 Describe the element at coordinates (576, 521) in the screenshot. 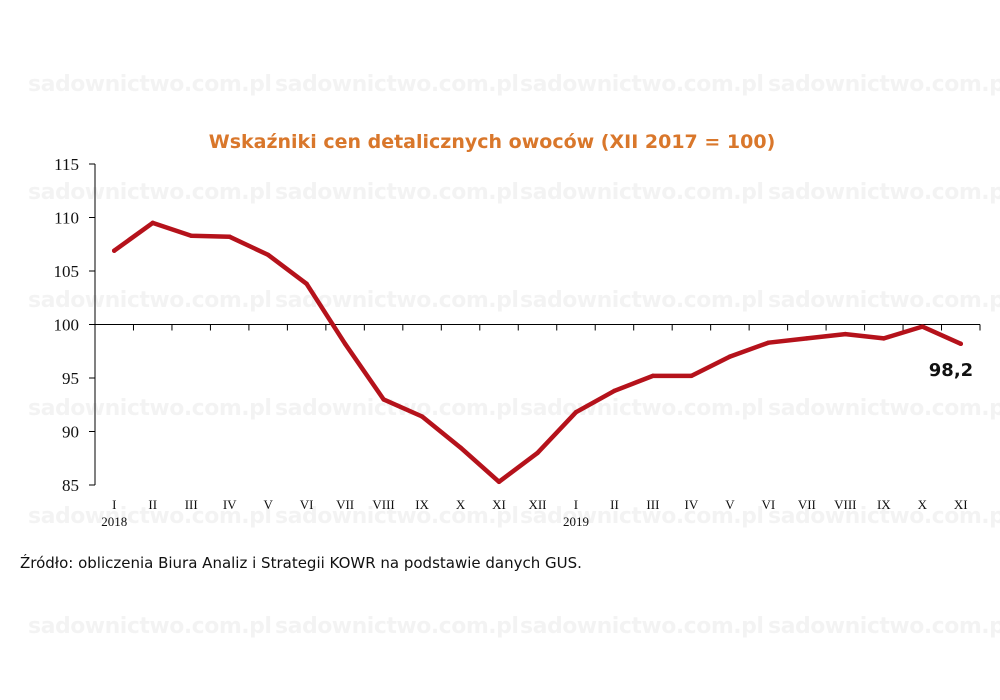

I see `year-label: 2019` at that location.